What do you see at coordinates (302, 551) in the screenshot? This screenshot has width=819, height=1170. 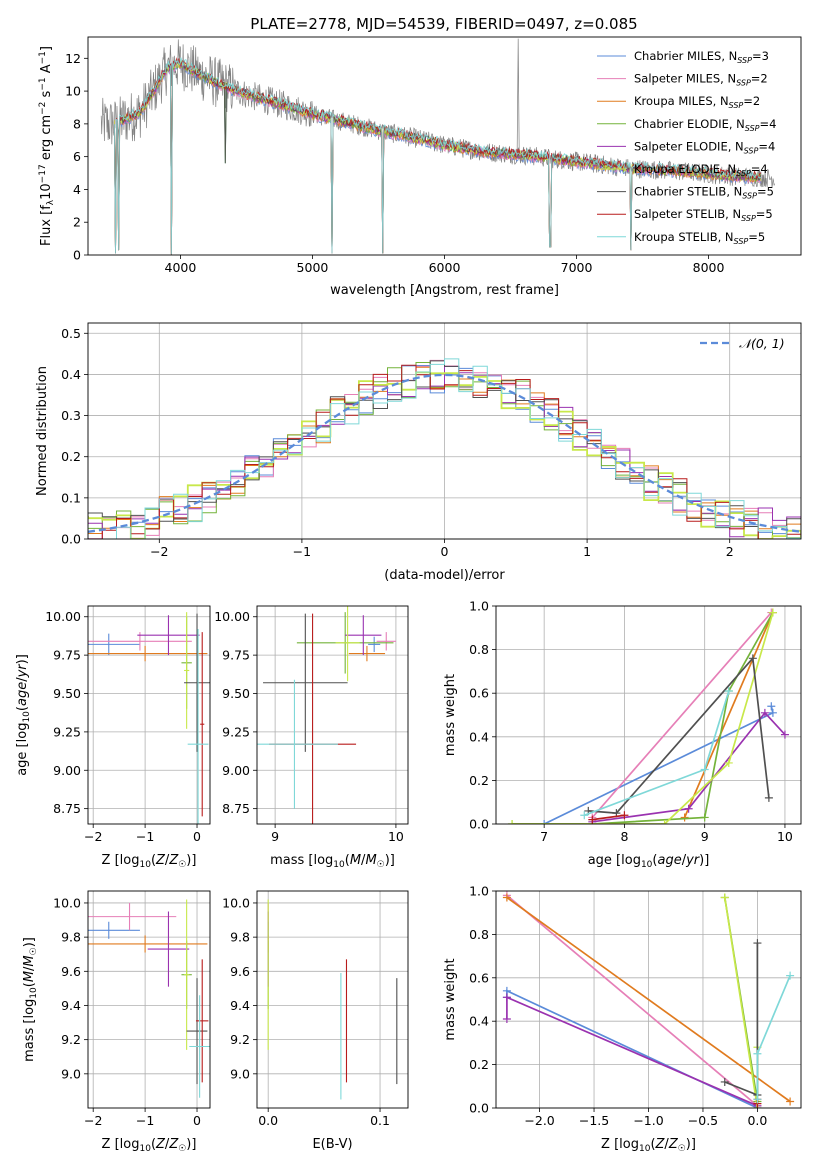 I see `x-tick-label: −1` at bounding box center [302, 551].